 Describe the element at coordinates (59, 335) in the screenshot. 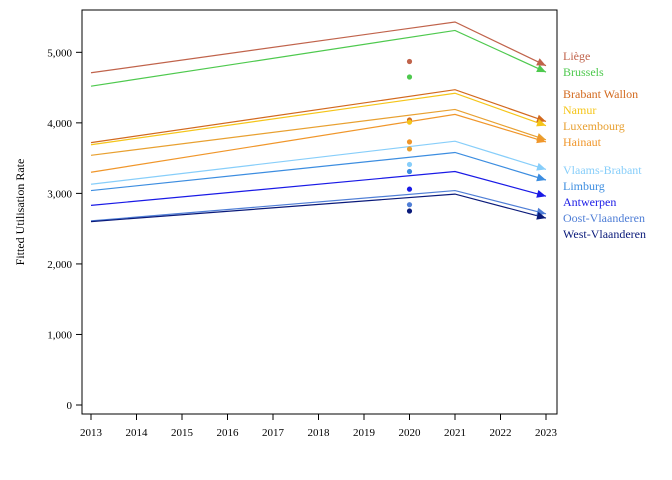

I see `y-tick-label: 1,000` at that location.